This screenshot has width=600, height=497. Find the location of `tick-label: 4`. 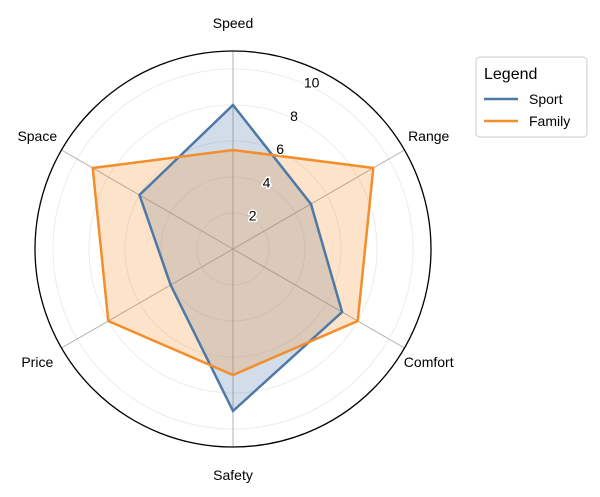

tick-label: 4 is located at coordinates (267, 183).